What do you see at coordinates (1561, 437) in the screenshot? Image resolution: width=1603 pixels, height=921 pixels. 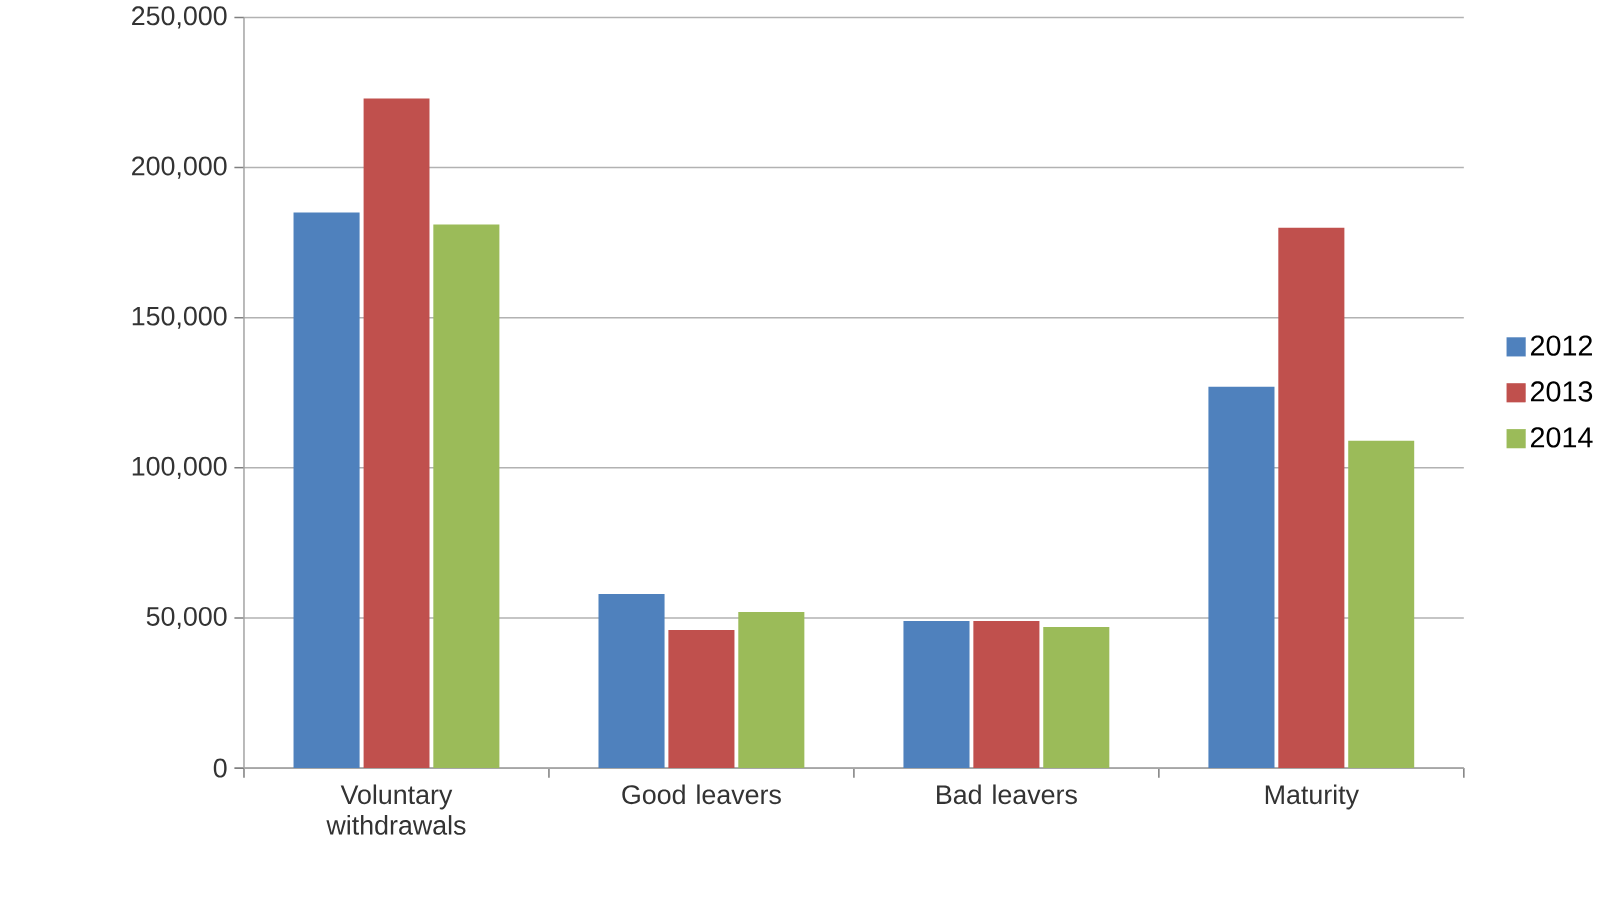 I see `legend-label: 2014` at bounding box center [1561, 437].